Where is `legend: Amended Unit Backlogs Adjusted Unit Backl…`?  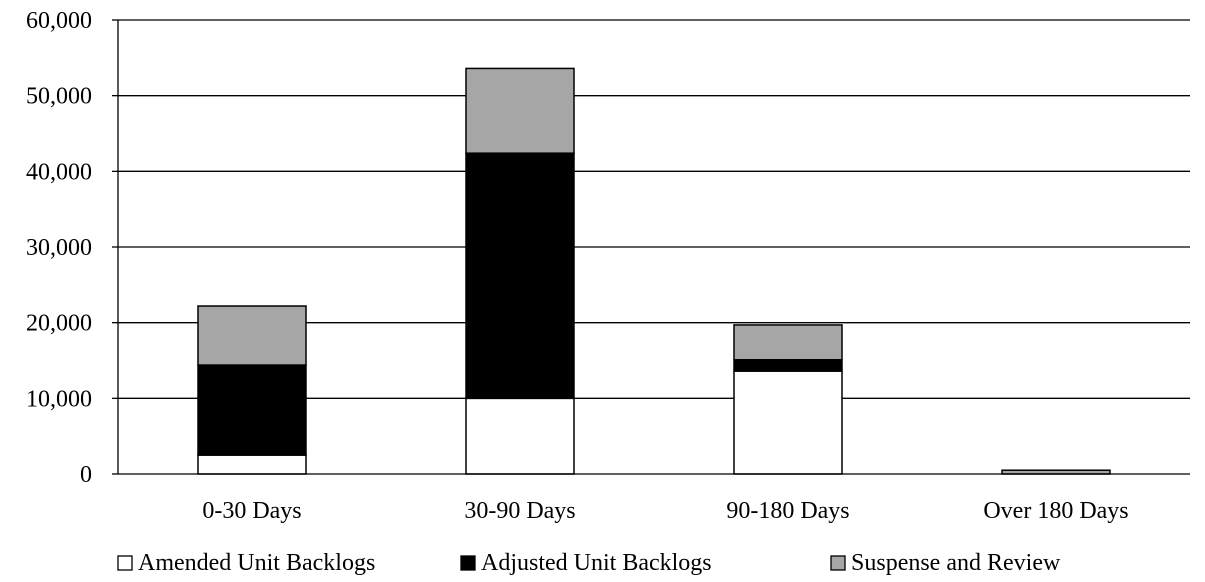
legend: Amended Unit Backlogs Adjusted Unit Backl… is located at coordinates (589, 563).